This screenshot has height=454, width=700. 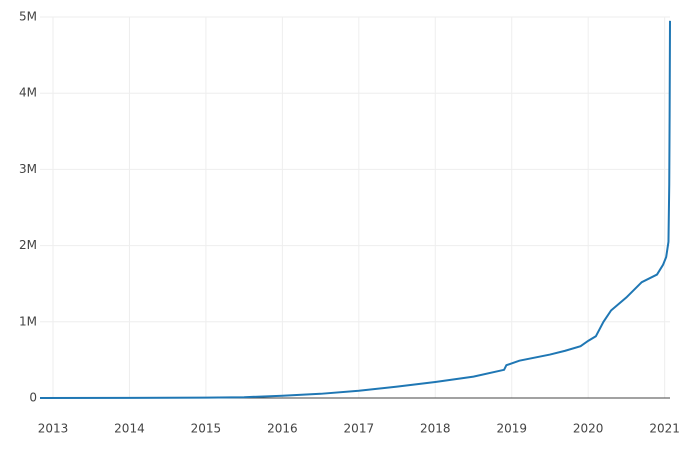 What do you see at coordinates (588, 429) in the screenshot?
I see `x-tick-label: 2020` at bounding box center [588, 429].